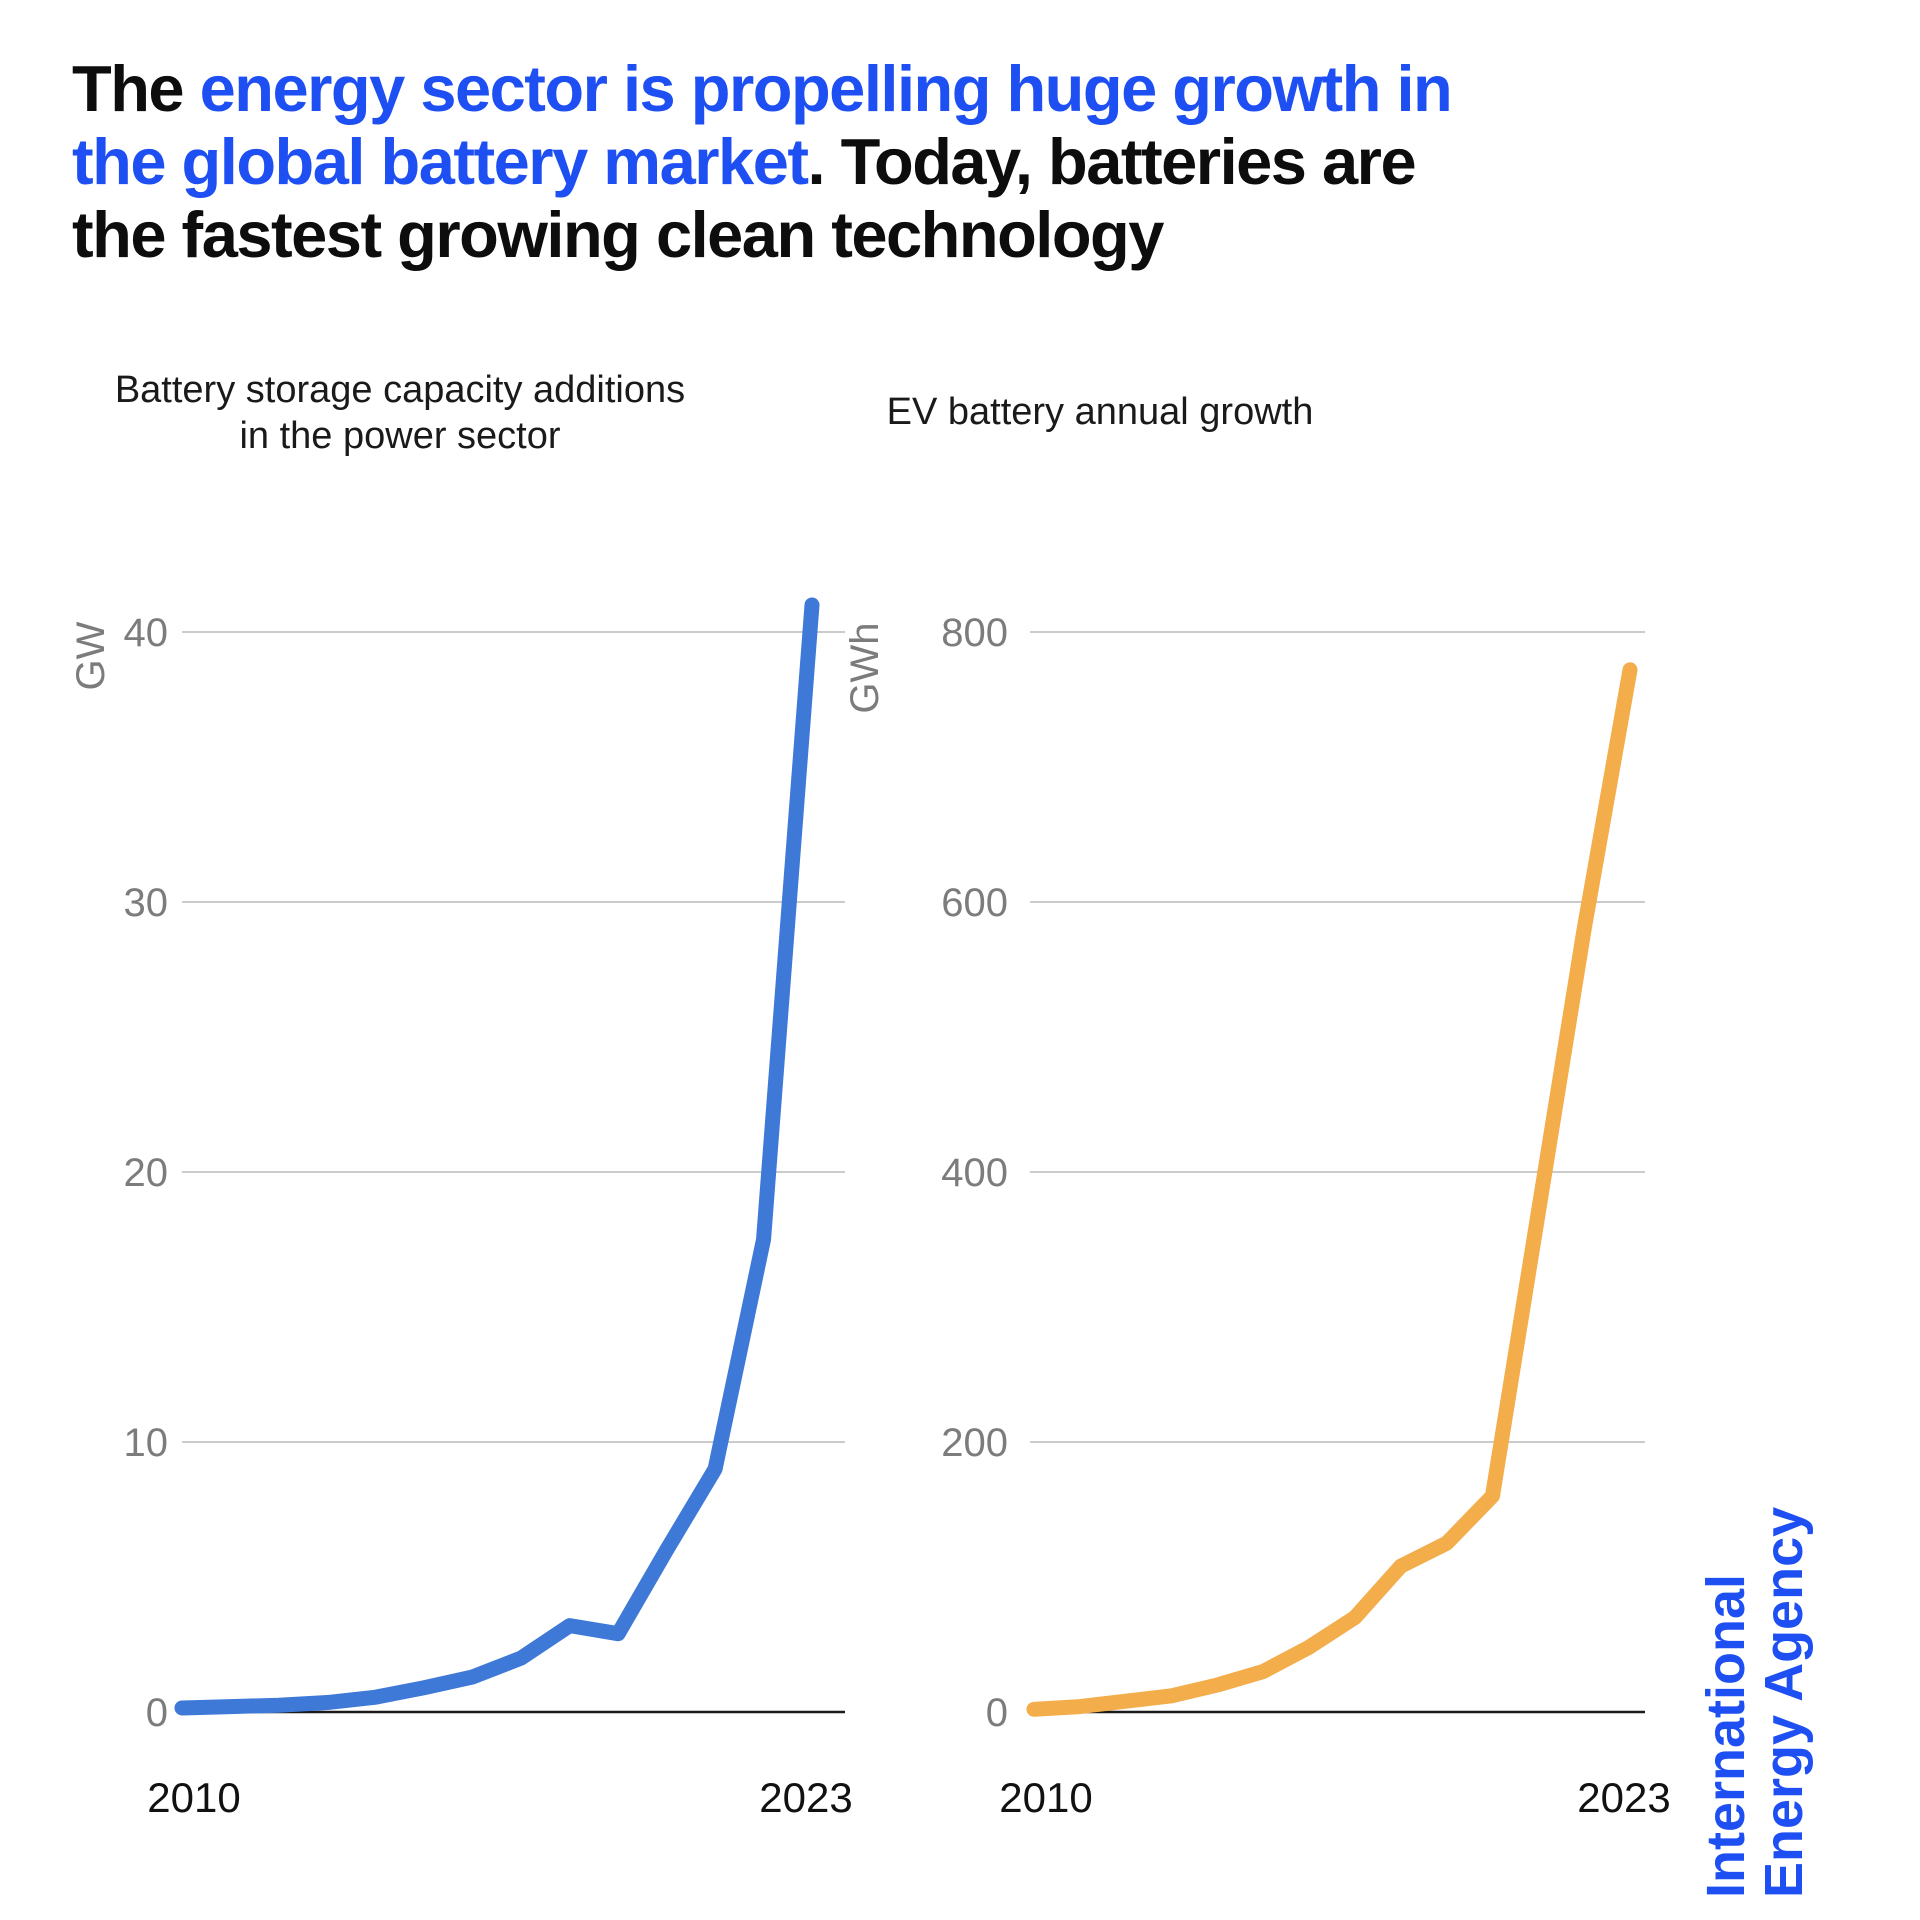 The height and width of the screenshot is (1920, 1920). What do you see at coordinates (1784, 1702) in the screenshot?
I see `iea-logo-line2: Energy Agency` at bounding box center [1784, 1702].